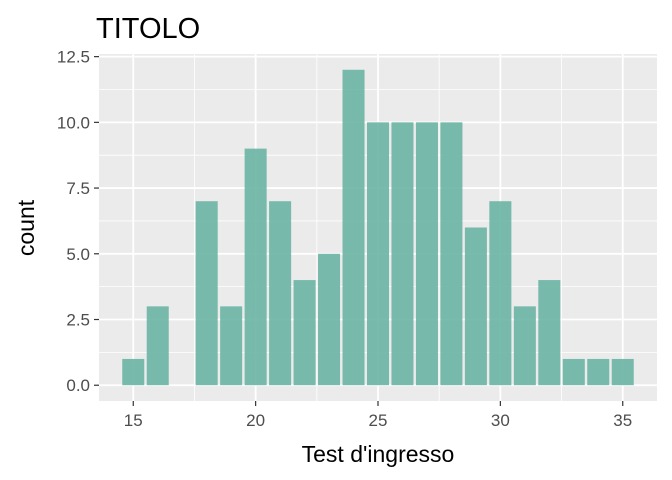 This screenshot has height=480, width=672. What do you see at coordinates (78, 188) in the screenshot?
I see `y-tick-label: 7.5` at bounding box center [78, 188].